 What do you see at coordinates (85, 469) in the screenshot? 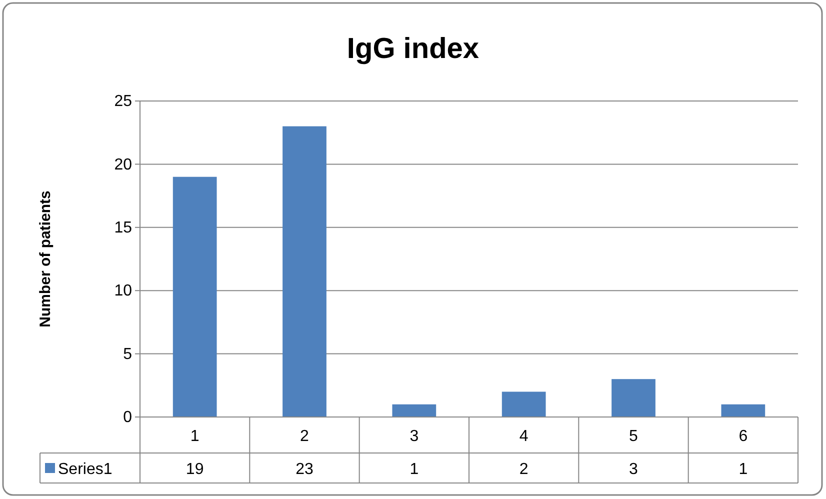
I see `legend-label: Series1` at bounding box center [85, 469].